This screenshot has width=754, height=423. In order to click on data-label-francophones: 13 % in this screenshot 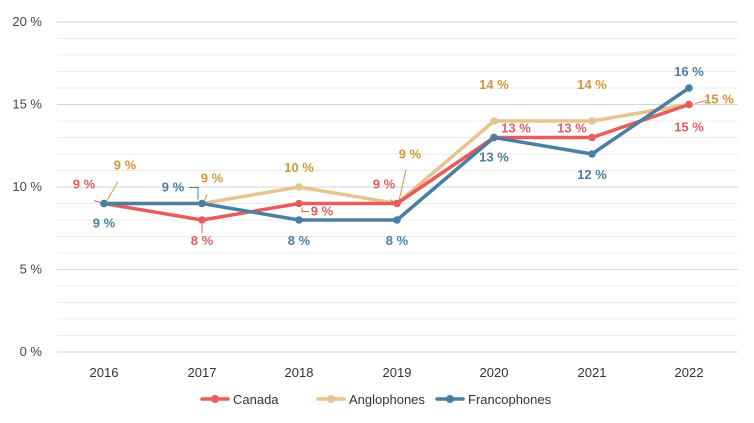, I will do `click(494, 157)`.